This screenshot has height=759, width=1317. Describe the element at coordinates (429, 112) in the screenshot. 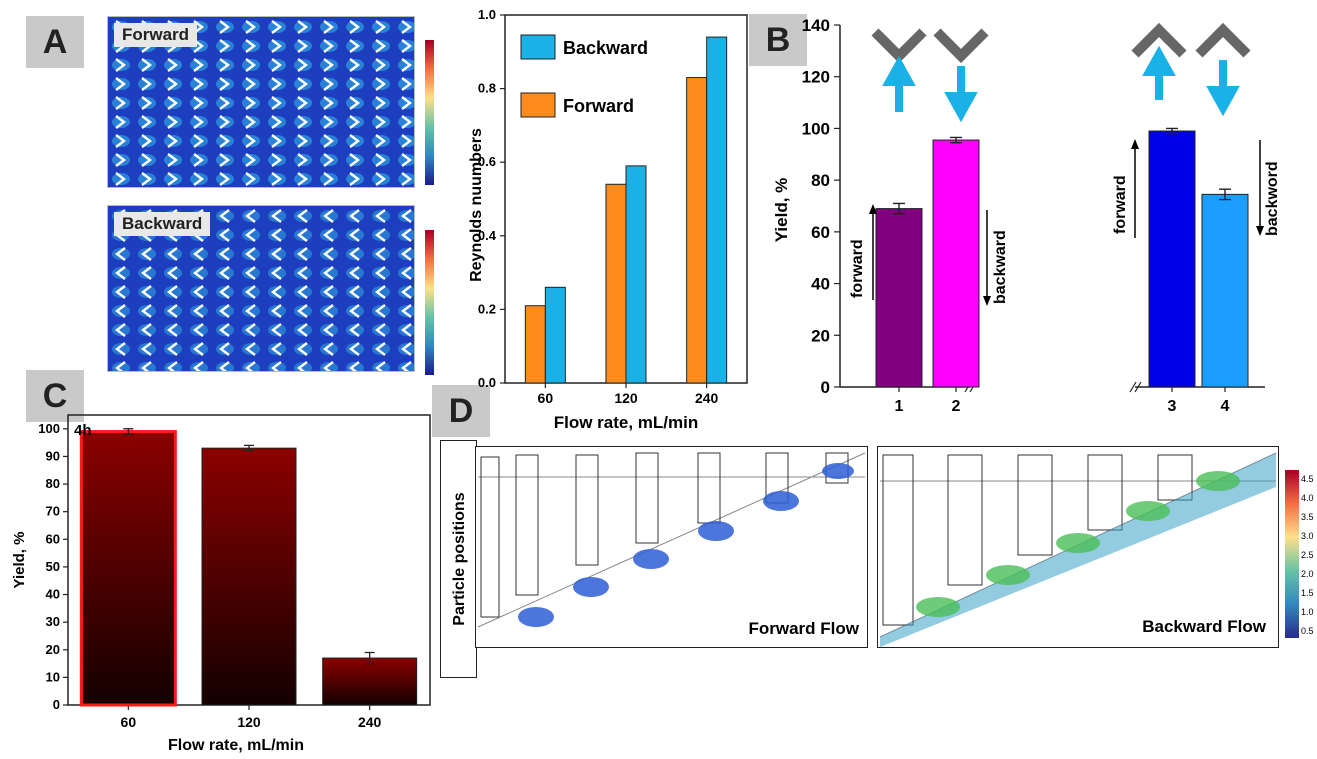

I see `forward-colorbar` at that location.